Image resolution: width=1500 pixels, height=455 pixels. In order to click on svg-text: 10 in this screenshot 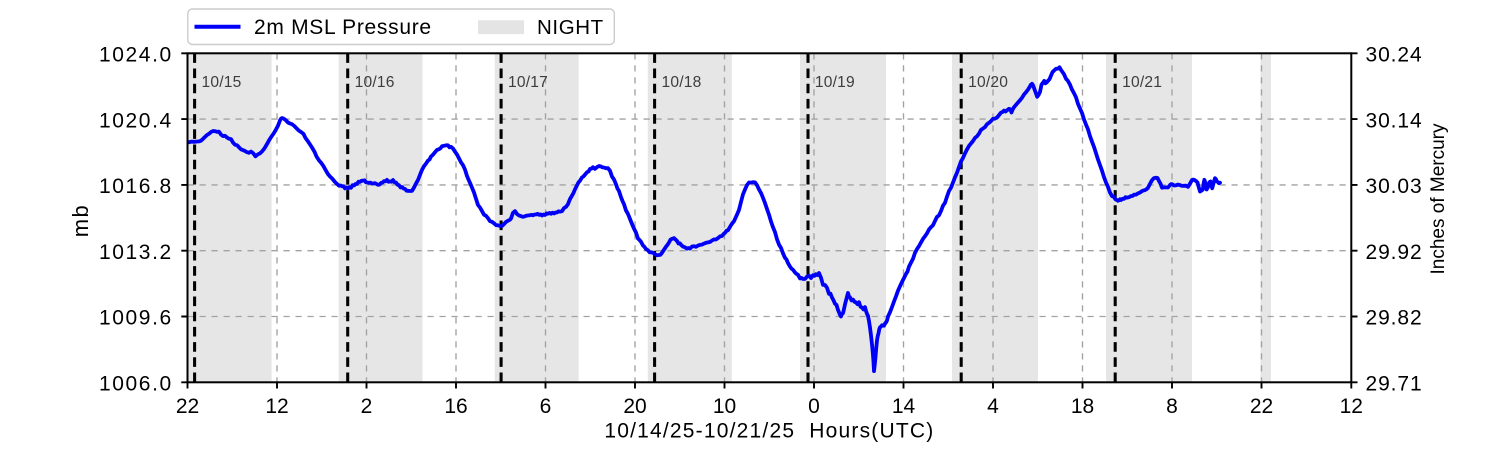, I will do `click(724, 406)`.